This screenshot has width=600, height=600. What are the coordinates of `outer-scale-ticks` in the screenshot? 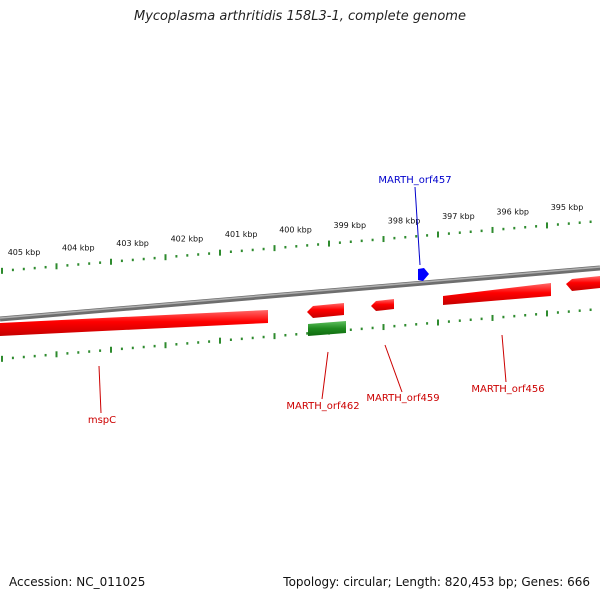 It's located at (296, 247).